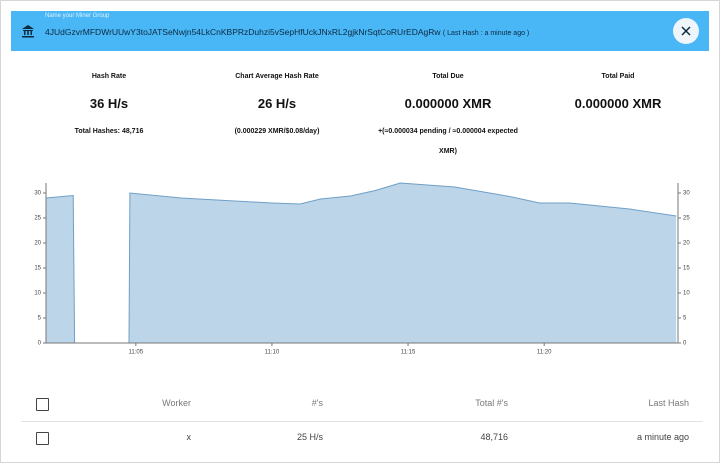 Image resolution: width=720 pixels, height=463 pixels. What do you see at coordinates (189, 437) in the screenshot?
I see `cell: x` at bounding box center [189, 437].